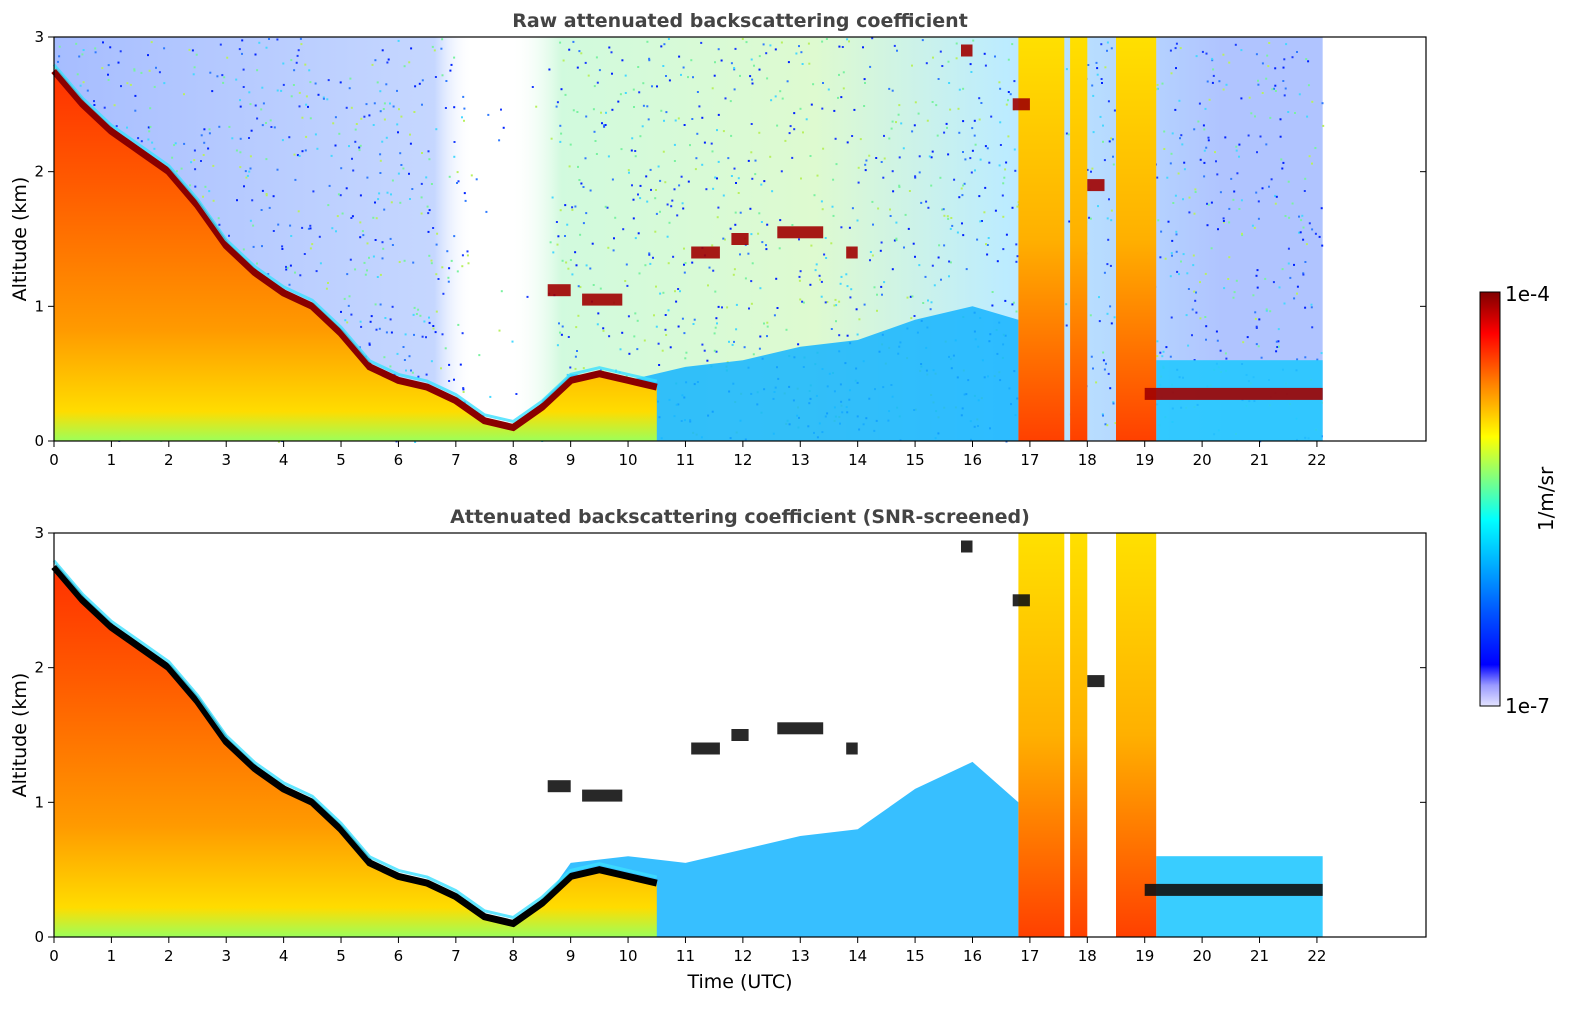  What do you see at coordinates (742, 956) in the screenshot?
I see `x-tick-label: 12` at bounding box center [742, 956].